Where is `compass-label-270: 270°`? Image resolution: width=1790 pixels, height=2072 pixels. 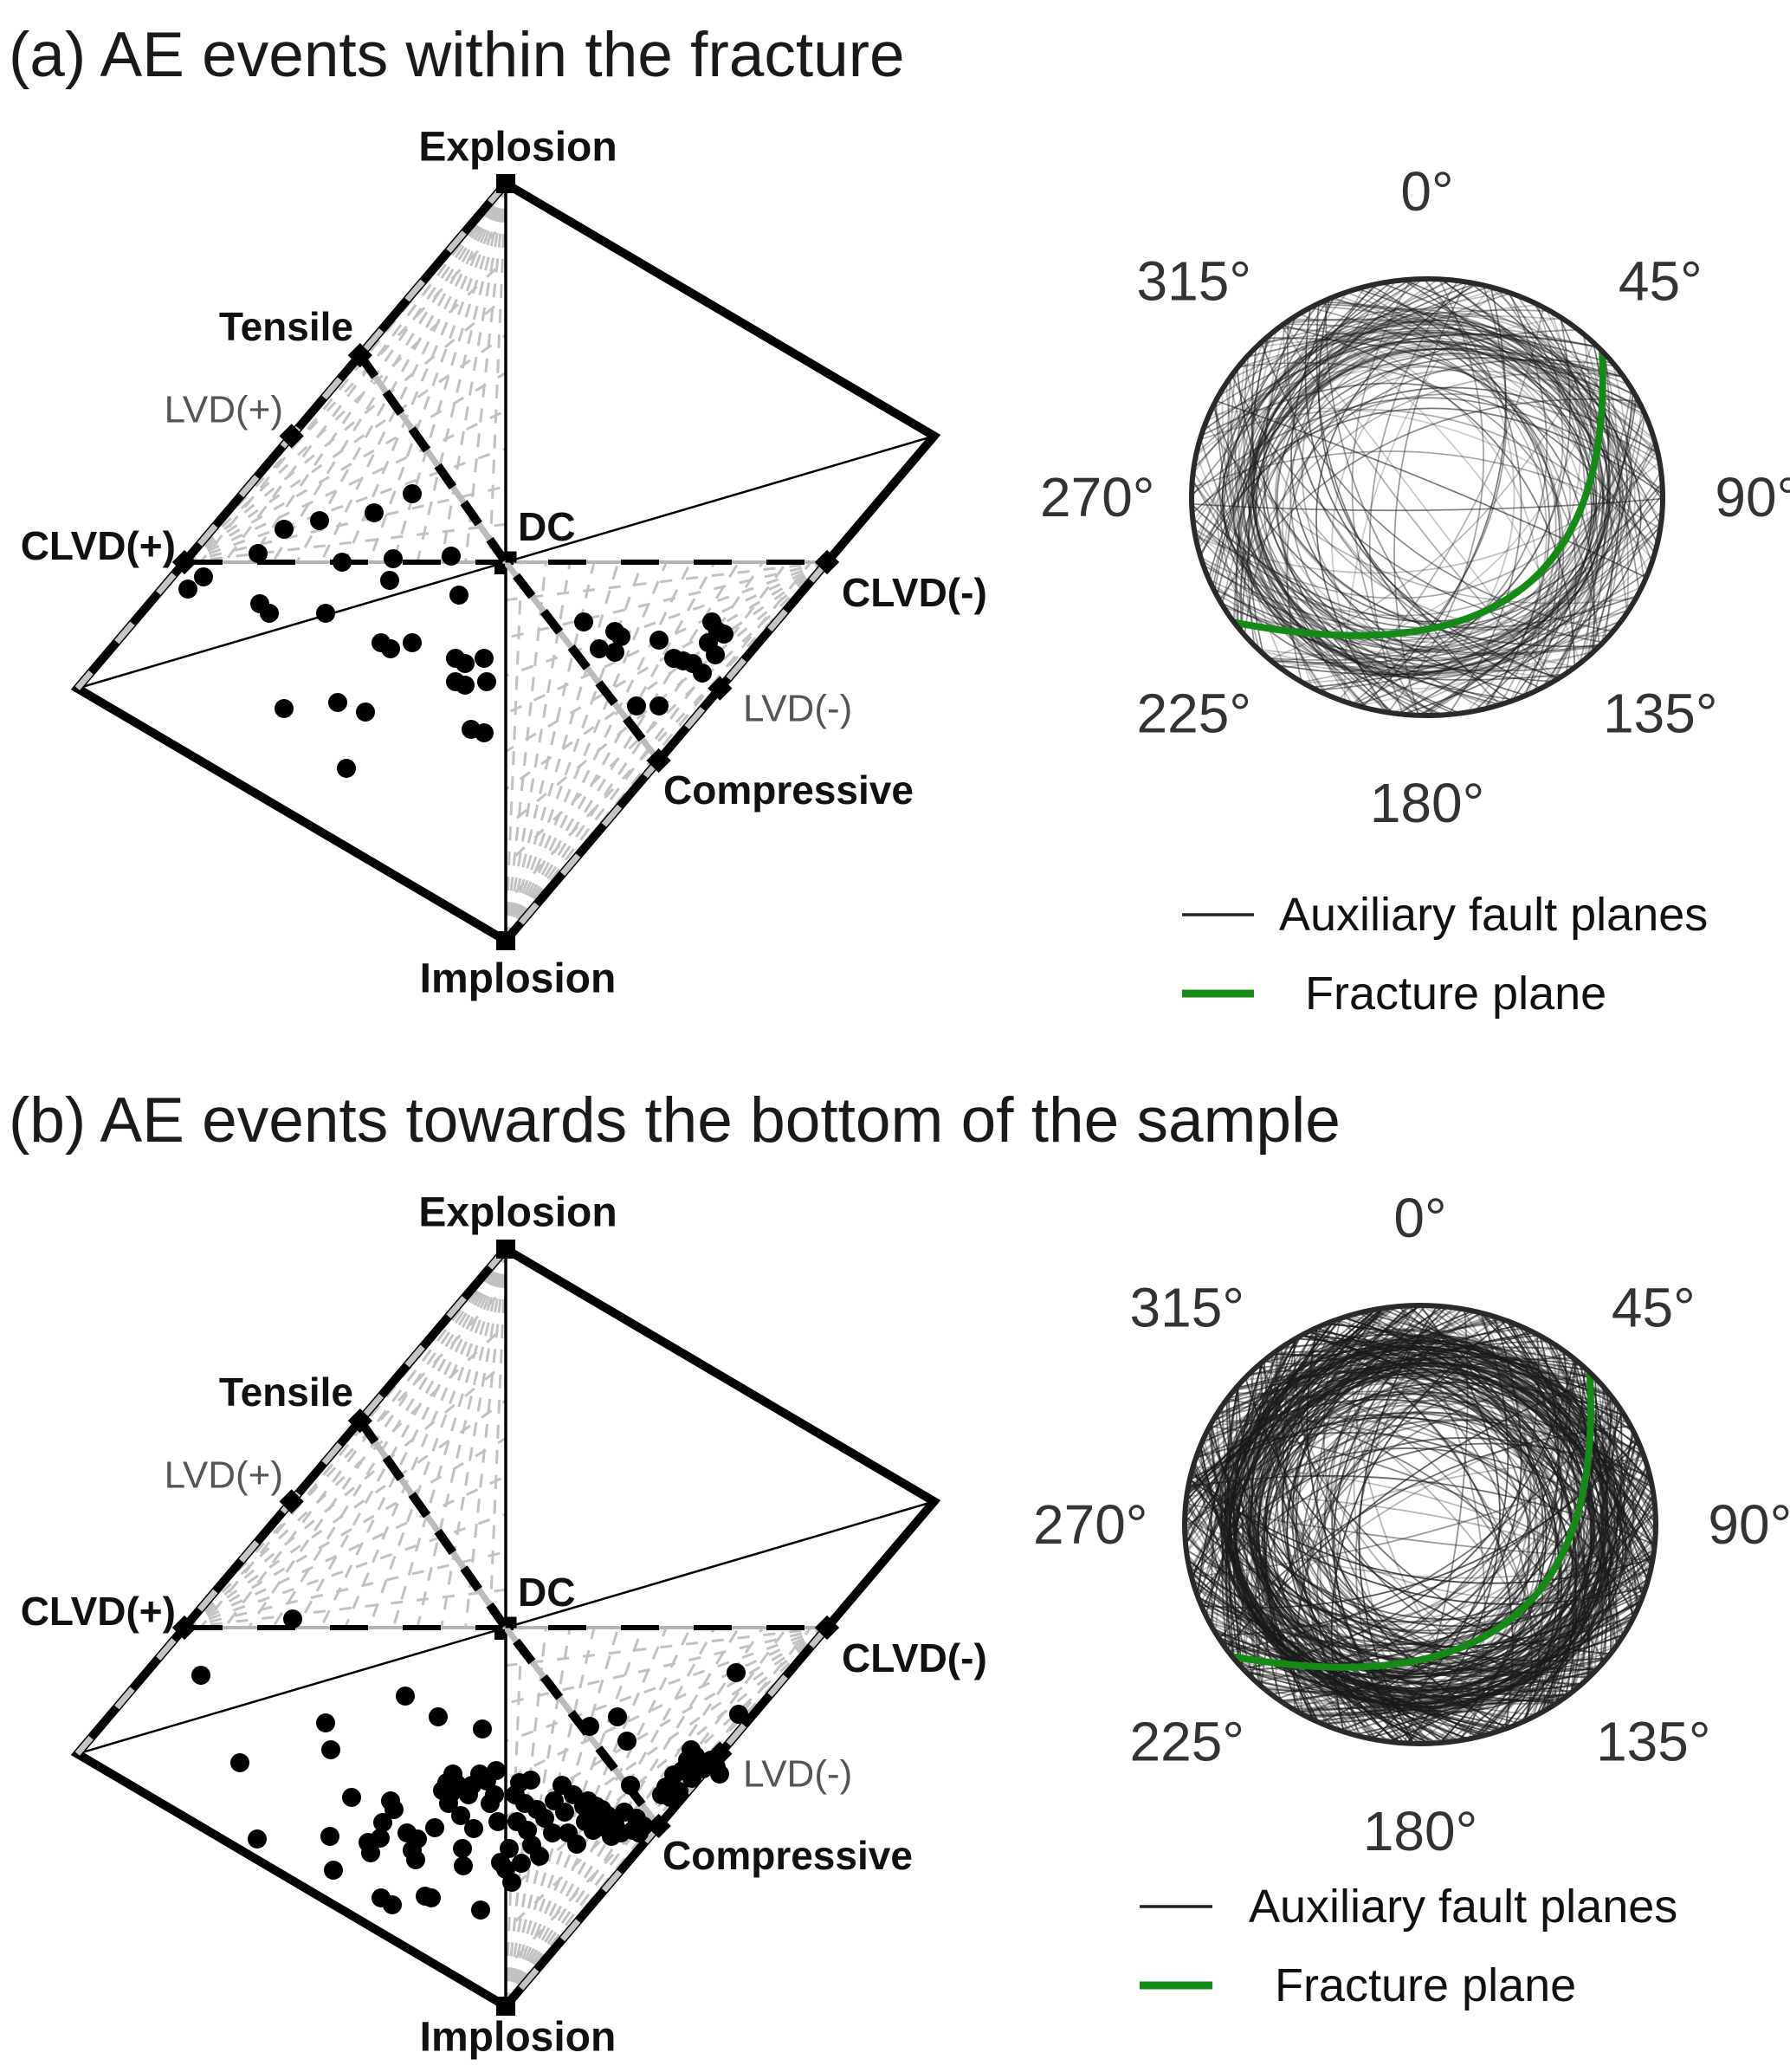 compass-label-270: 270° is located at coordinates (1097, 497).